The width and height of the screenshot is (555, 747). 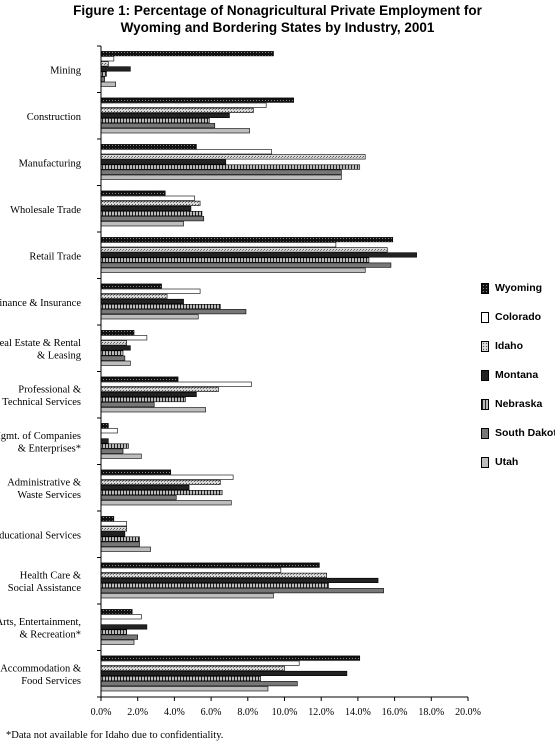 I want to click on bar-health-care-idaho, so click(x=213, y=575).